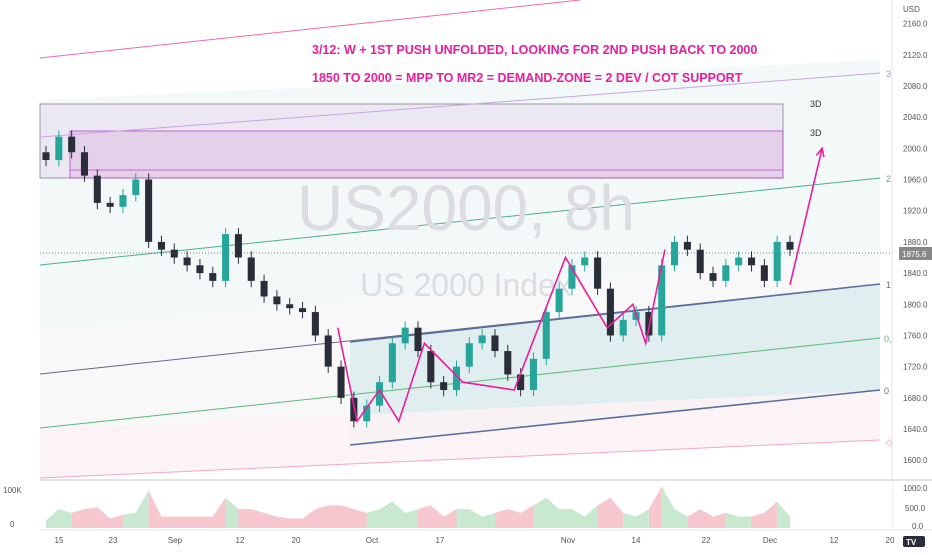 The image size is (932, 555). Describe the element at coordinates (886, 391) in the screenshot. I see `channel-label-0: 0` at that location.